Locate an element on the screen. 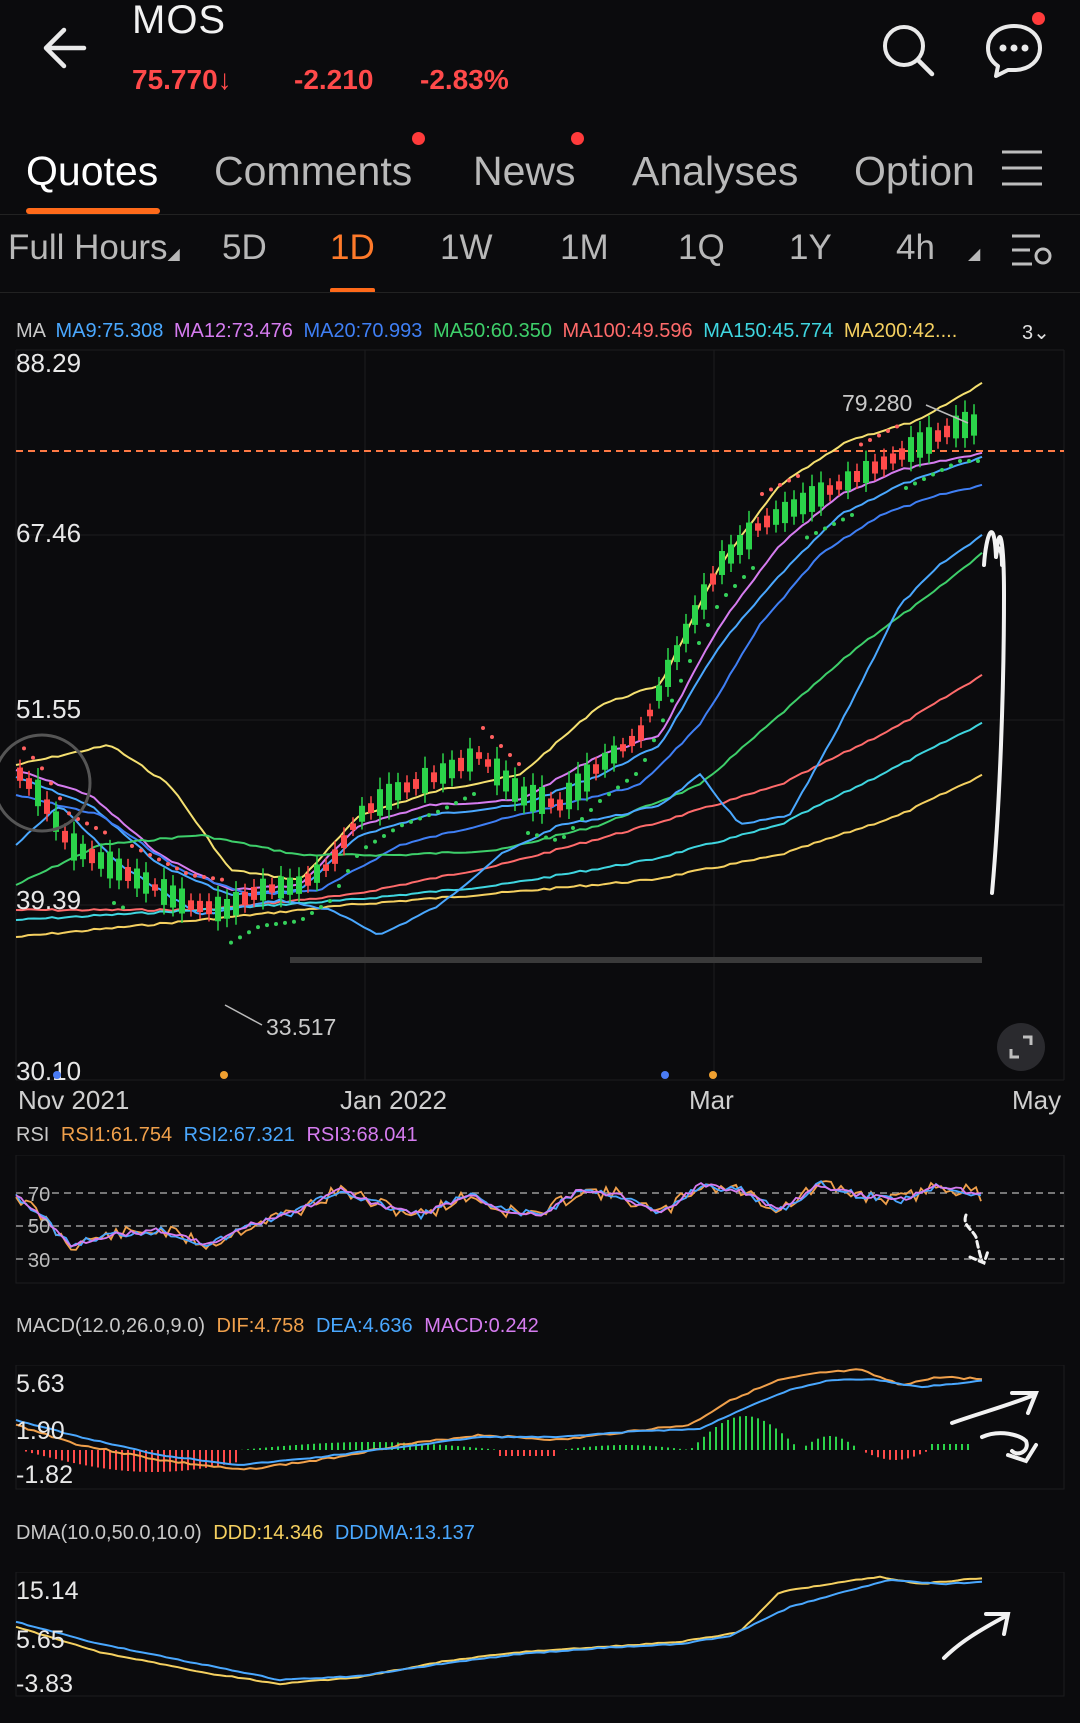 Image resolution: width=1080 pixels, height=1723 pixels. timeframe-1q: 1Q is located at coordinates (701, 247).